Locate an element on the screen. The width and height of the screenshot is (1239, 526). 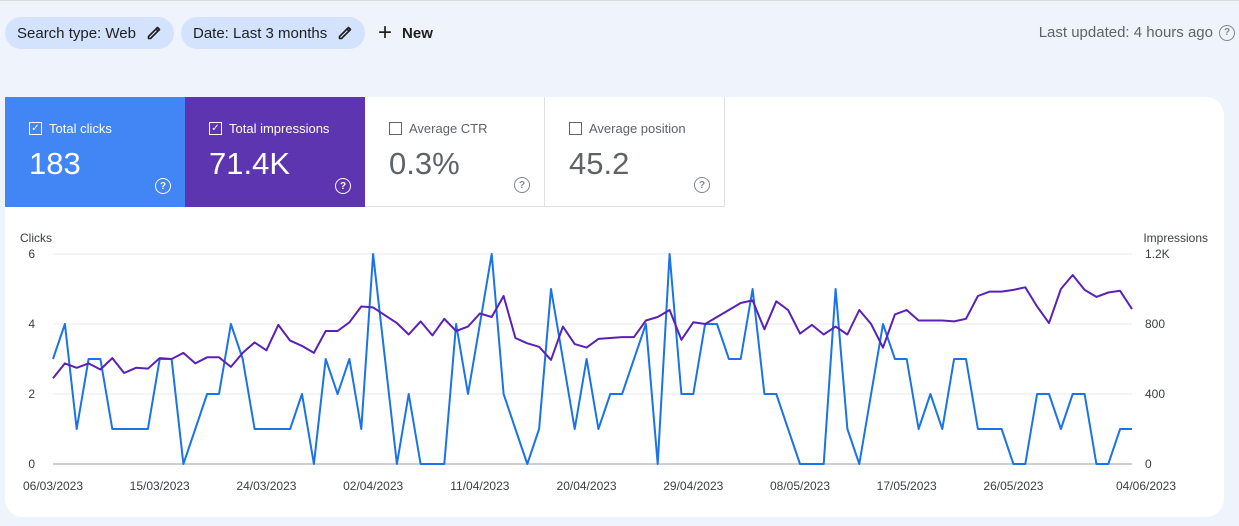
date-filter-chip: Date: Last 3 months is located at coordinates (273, 33).